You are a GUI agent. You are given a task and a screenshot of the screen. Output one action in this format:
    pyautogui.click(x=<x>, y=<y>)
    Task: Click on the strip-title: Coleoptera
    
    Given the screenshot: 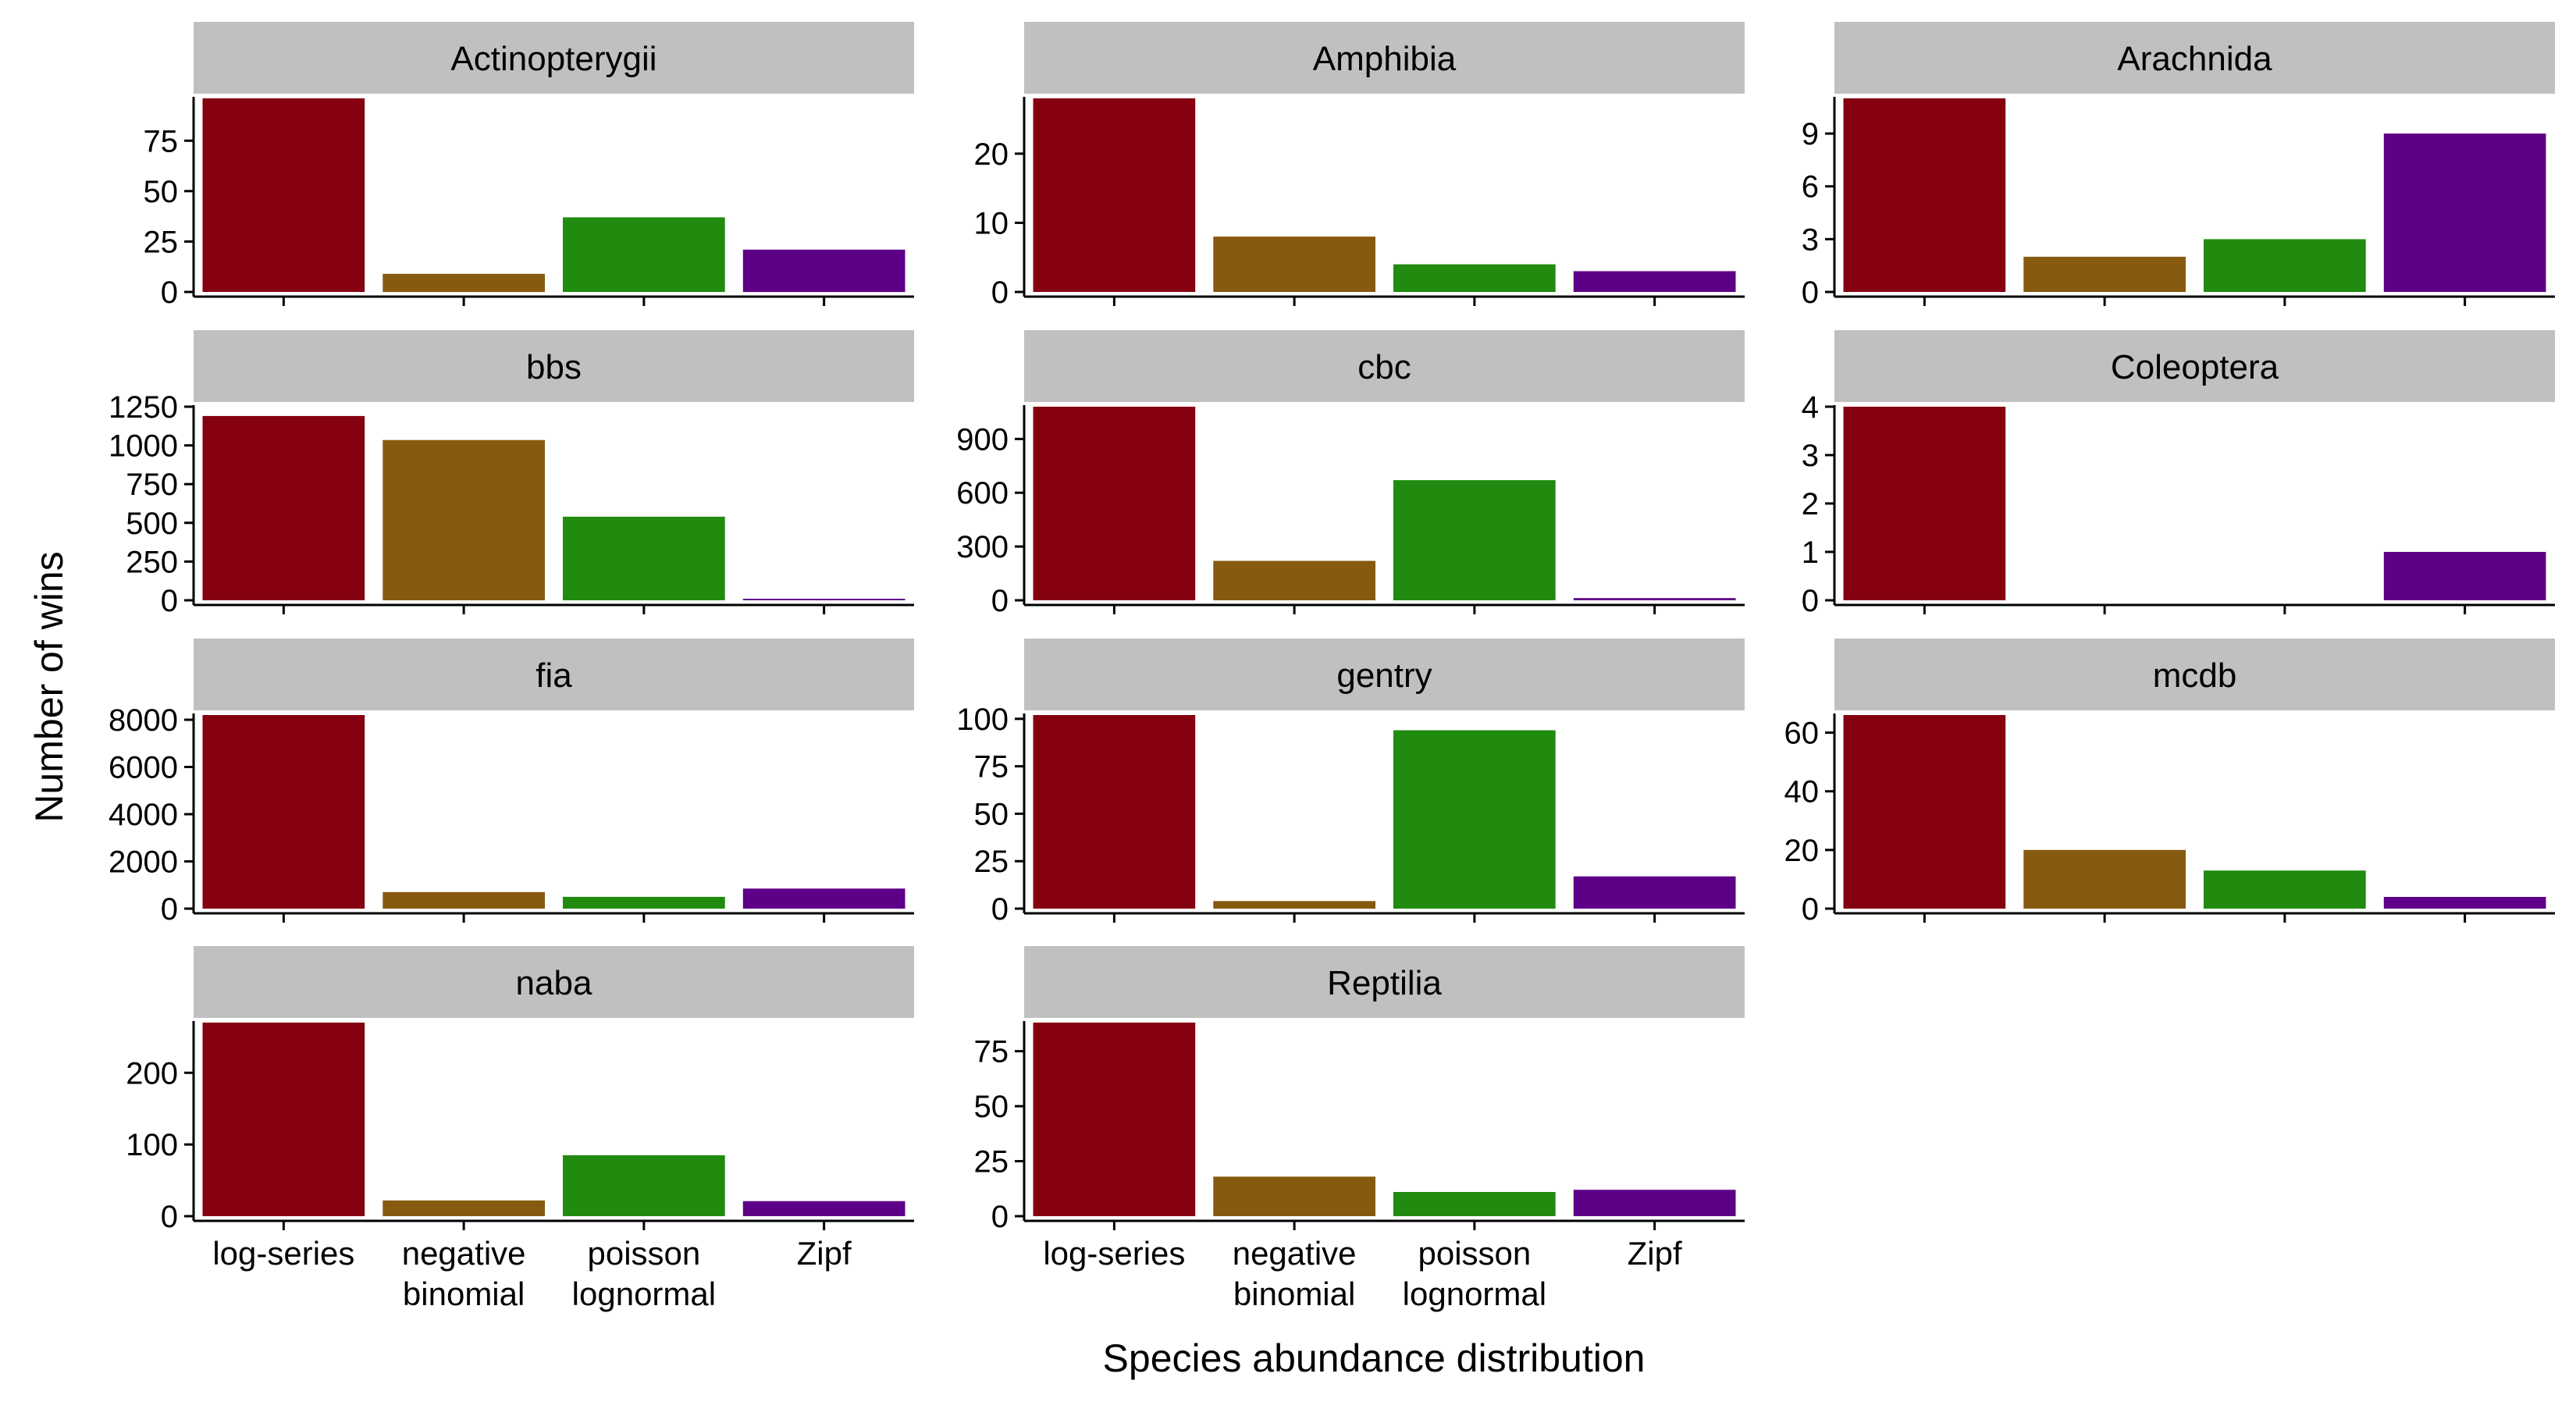 What is the action you would take?
    pyautogui.click(x=2195, y=367)
    